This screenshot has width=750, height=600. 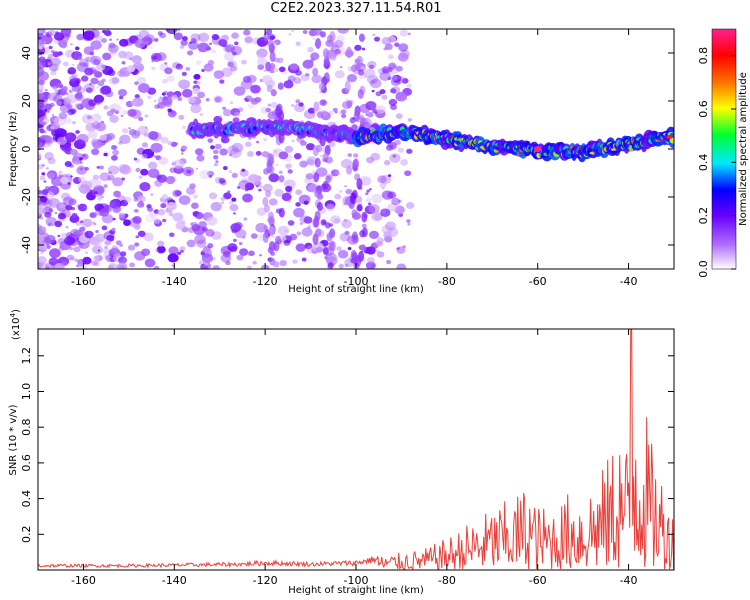 I want to click on y-tick-label: 0, so click(x=26, y=149).